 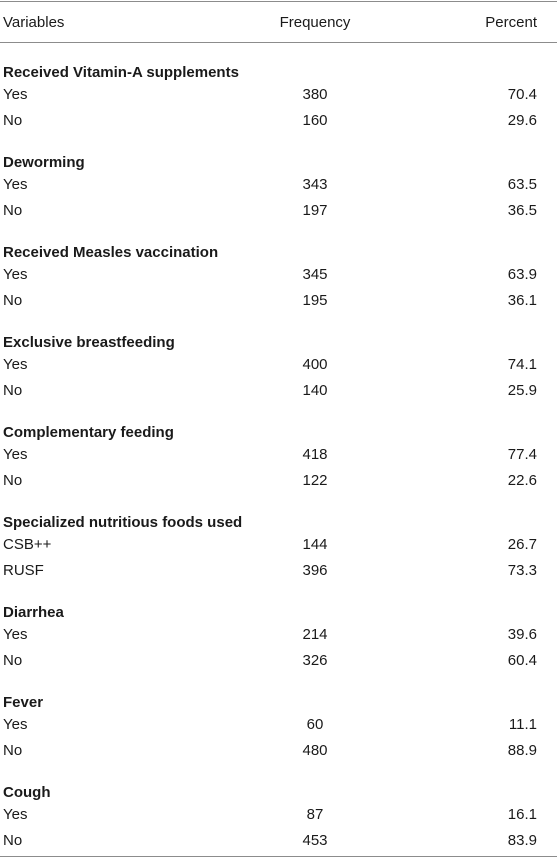 I want to click on table-header: Variables Frequency Percent, so click(x=278, y=22).